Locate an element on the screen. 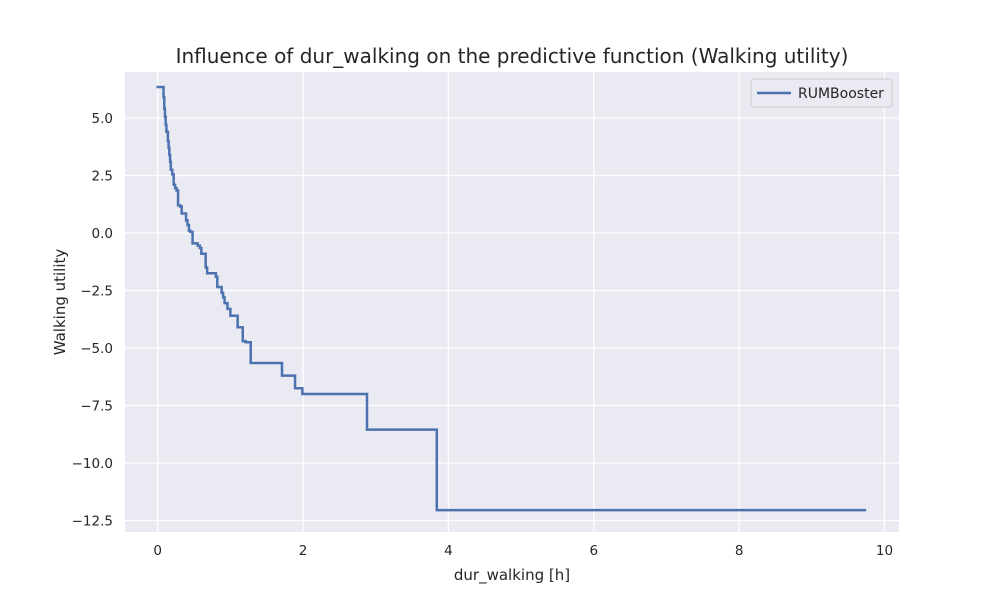 This screenshot has height=600, width=1000. y-axis-label: Walking utility is located at coordinates (60, 302).